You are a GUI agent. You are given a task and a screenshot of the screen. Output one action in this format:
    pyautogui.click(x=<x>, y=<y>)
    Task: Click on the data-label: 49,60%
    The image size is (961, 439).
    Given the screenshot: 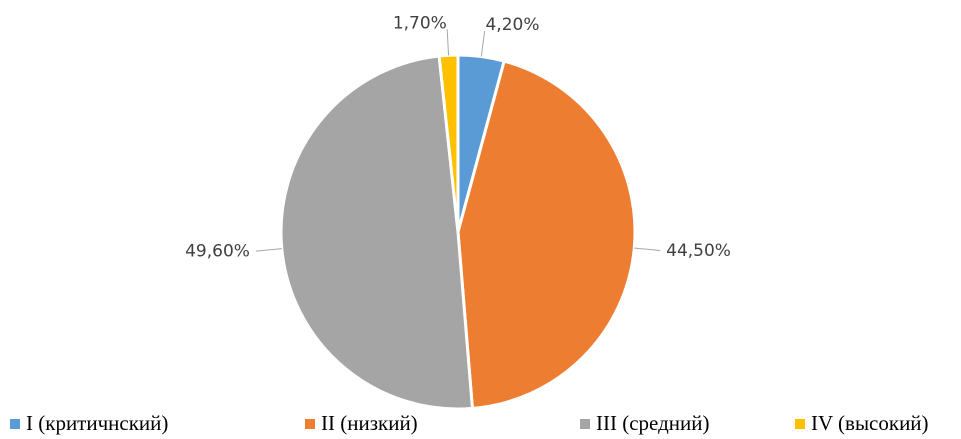 What is the action you would take?
    pyautogui.click(x=217, y=252)
    